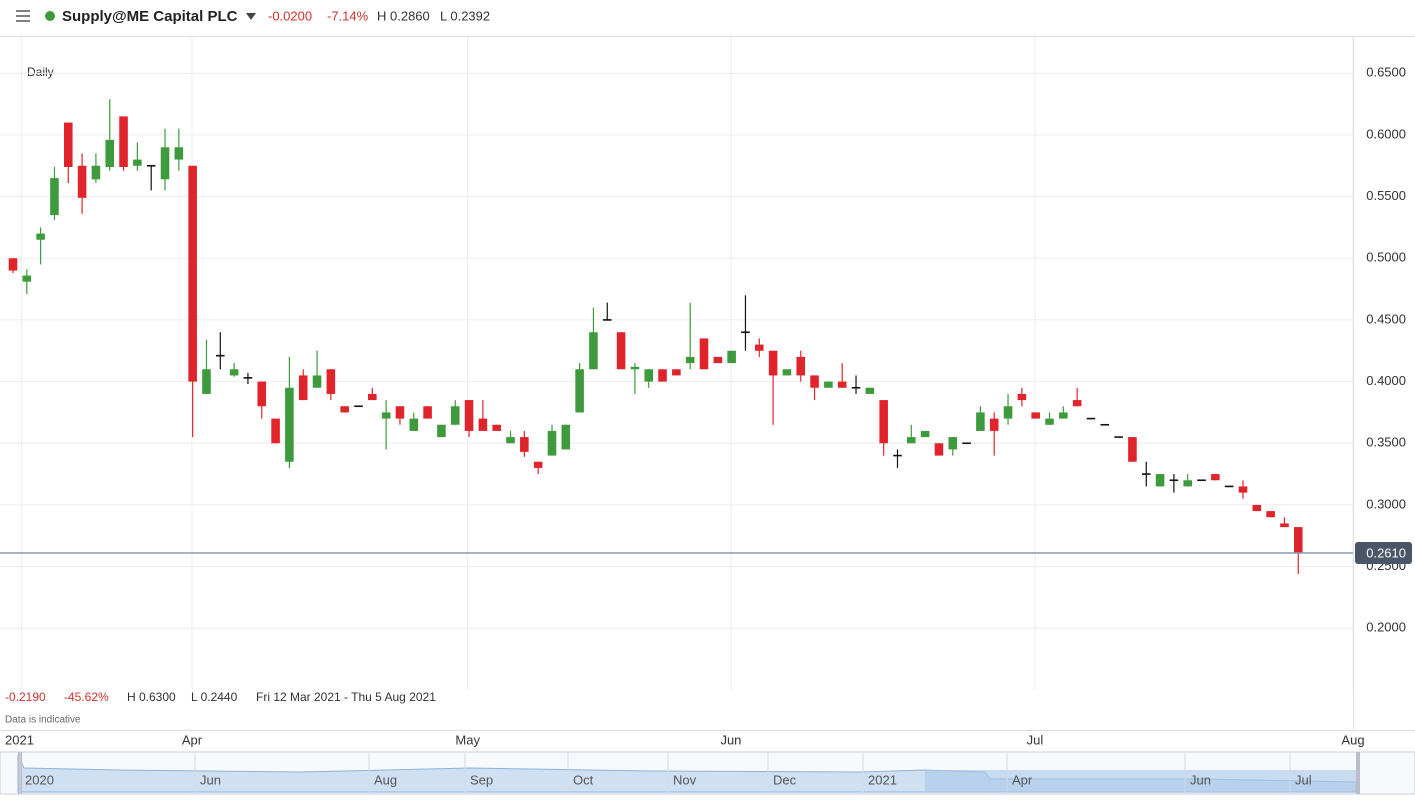  What do you see at coordinates (467, 739) in the screenshot?
I see `x-tick-label: May` at bounding box center [467, 739].